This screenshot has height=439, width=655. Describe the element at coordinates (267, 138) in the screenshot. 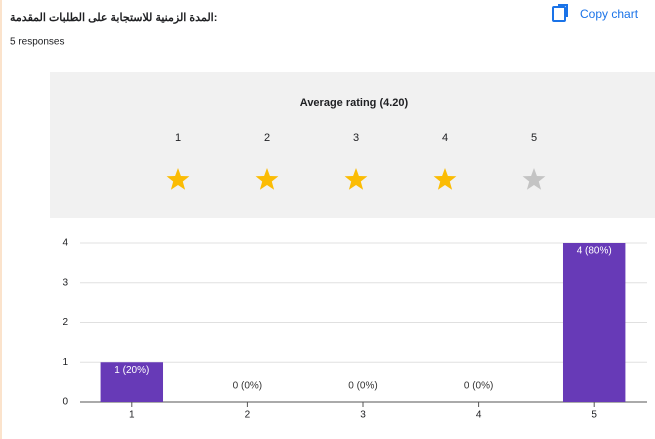

I see `star-label: 2` at that location.